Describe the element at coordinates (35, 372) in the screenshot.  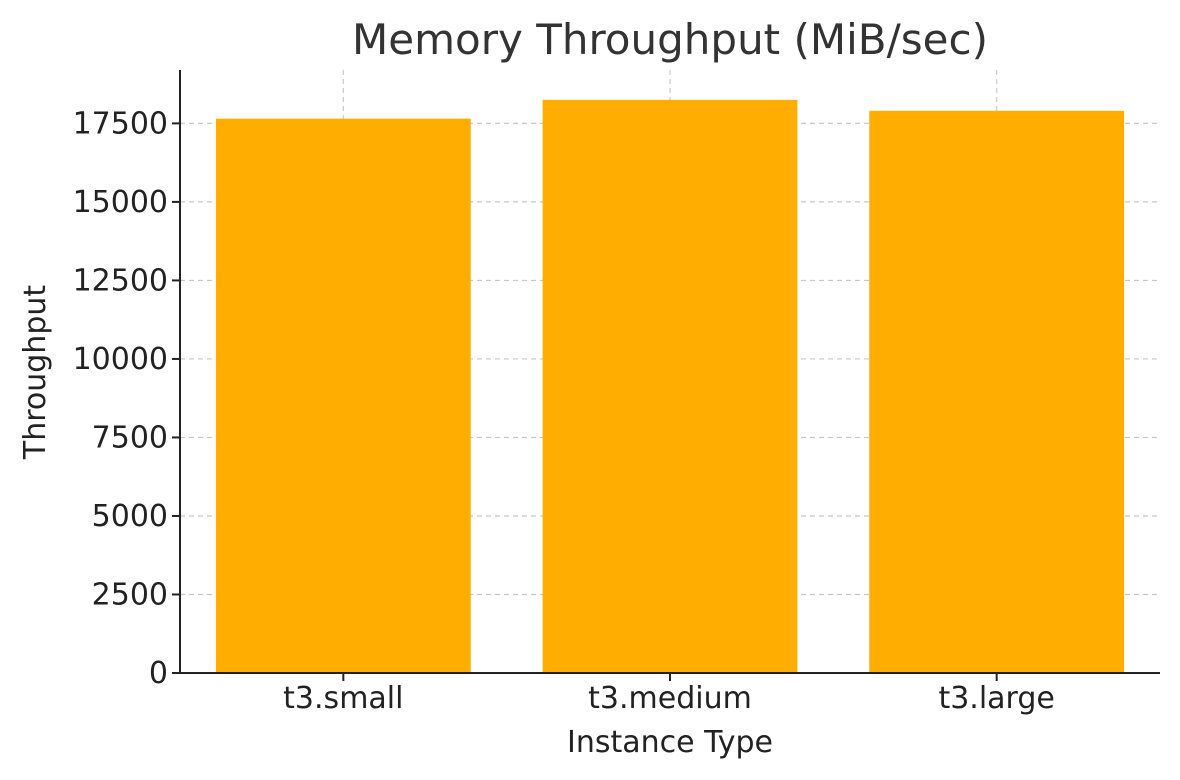
I see `y-axis-label: Throughput` at that location.